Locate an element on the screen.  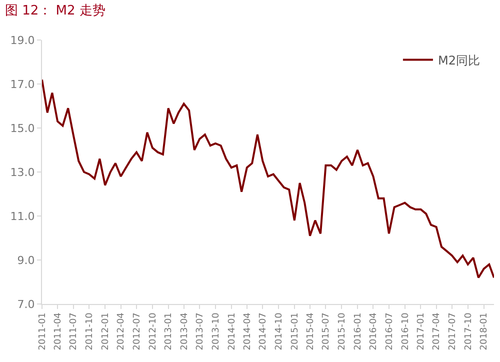
x-tick-label: 2018-01 is located at coordinates (485, 331).